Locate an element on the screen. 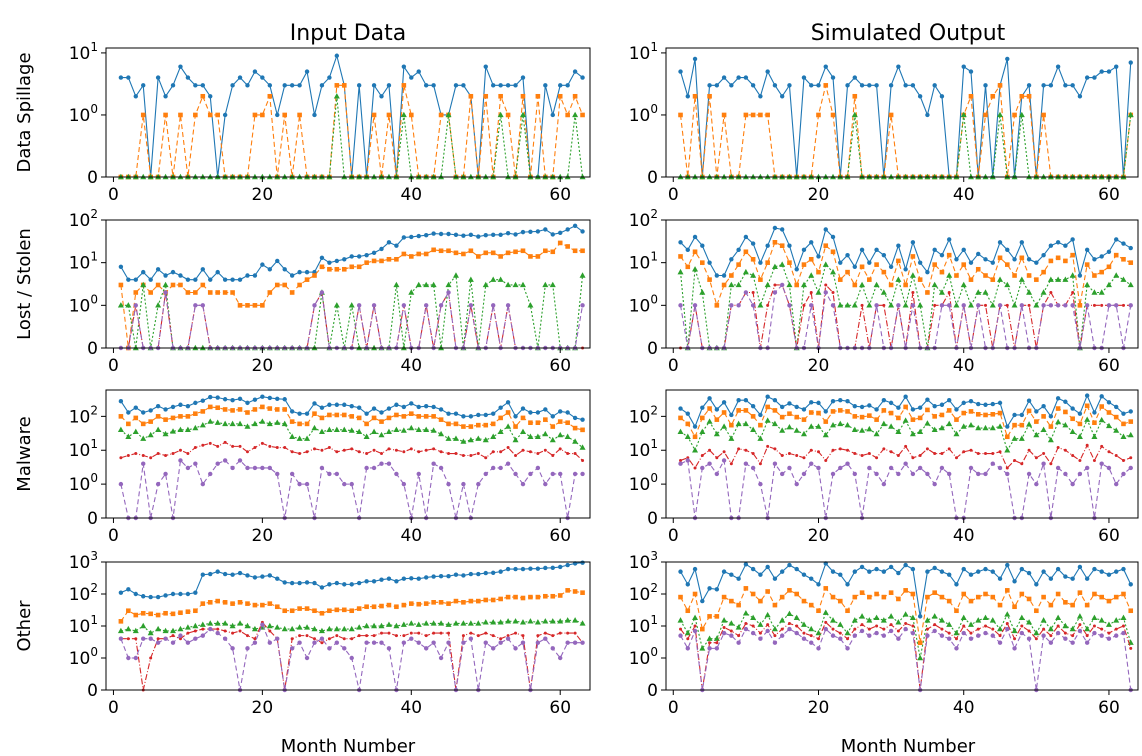  x-axis-label-left: Month Number is located at coordinates (348, 746).